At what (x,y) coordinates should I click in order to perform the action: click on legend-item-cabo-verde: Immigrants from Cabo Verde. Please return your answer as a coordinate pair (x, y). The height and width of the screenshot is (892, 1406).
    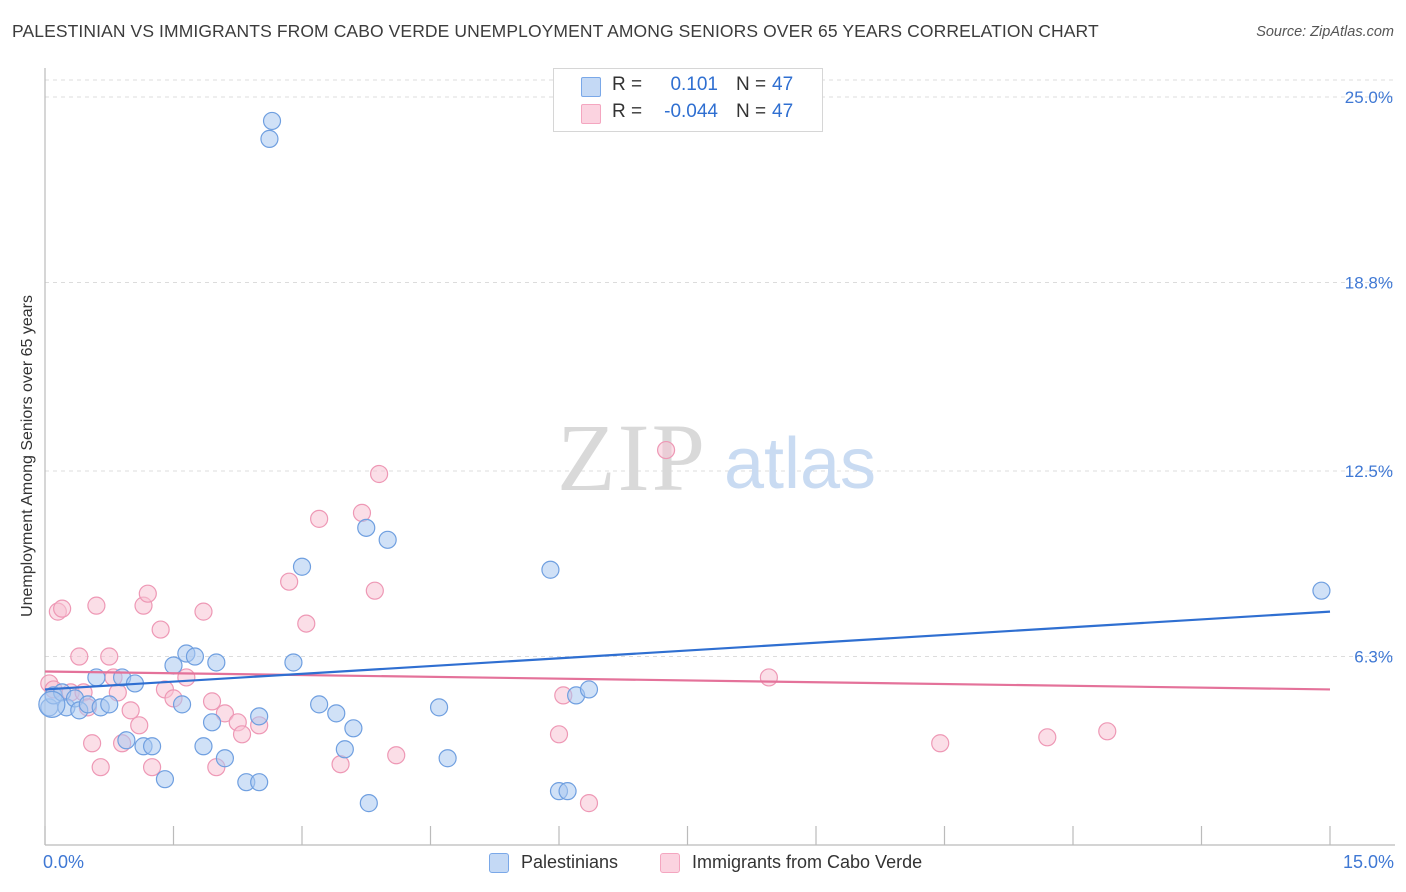
    Looking at the image, I should click on (791, 862).